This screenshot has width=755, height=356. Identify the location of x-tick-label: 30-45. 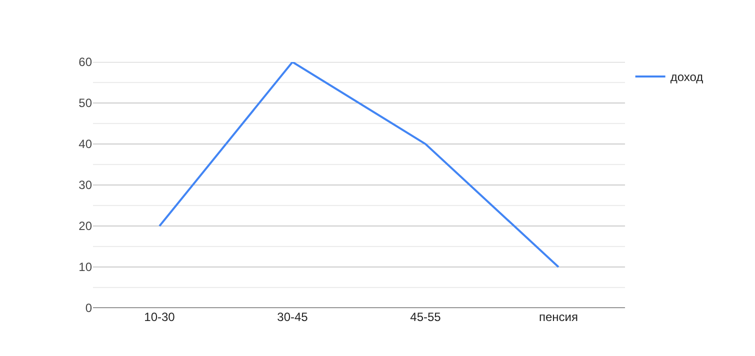
(292, 317).